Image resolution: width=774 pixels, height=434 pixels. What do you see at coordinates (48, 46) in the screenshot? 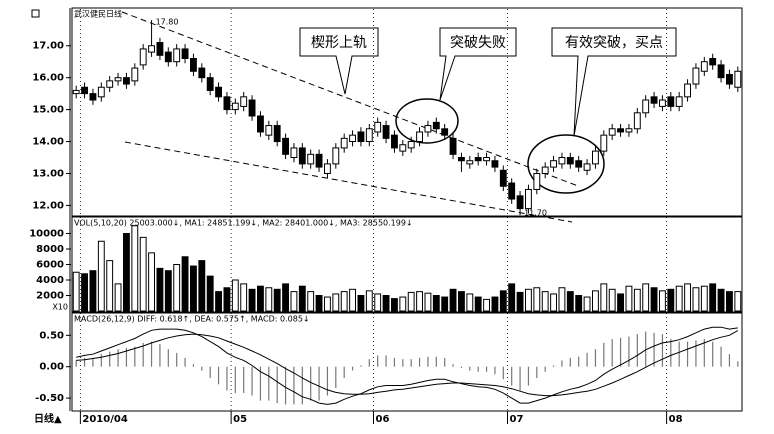
I see `y-tick-label: 17.00` at bounding box center [48, 46].